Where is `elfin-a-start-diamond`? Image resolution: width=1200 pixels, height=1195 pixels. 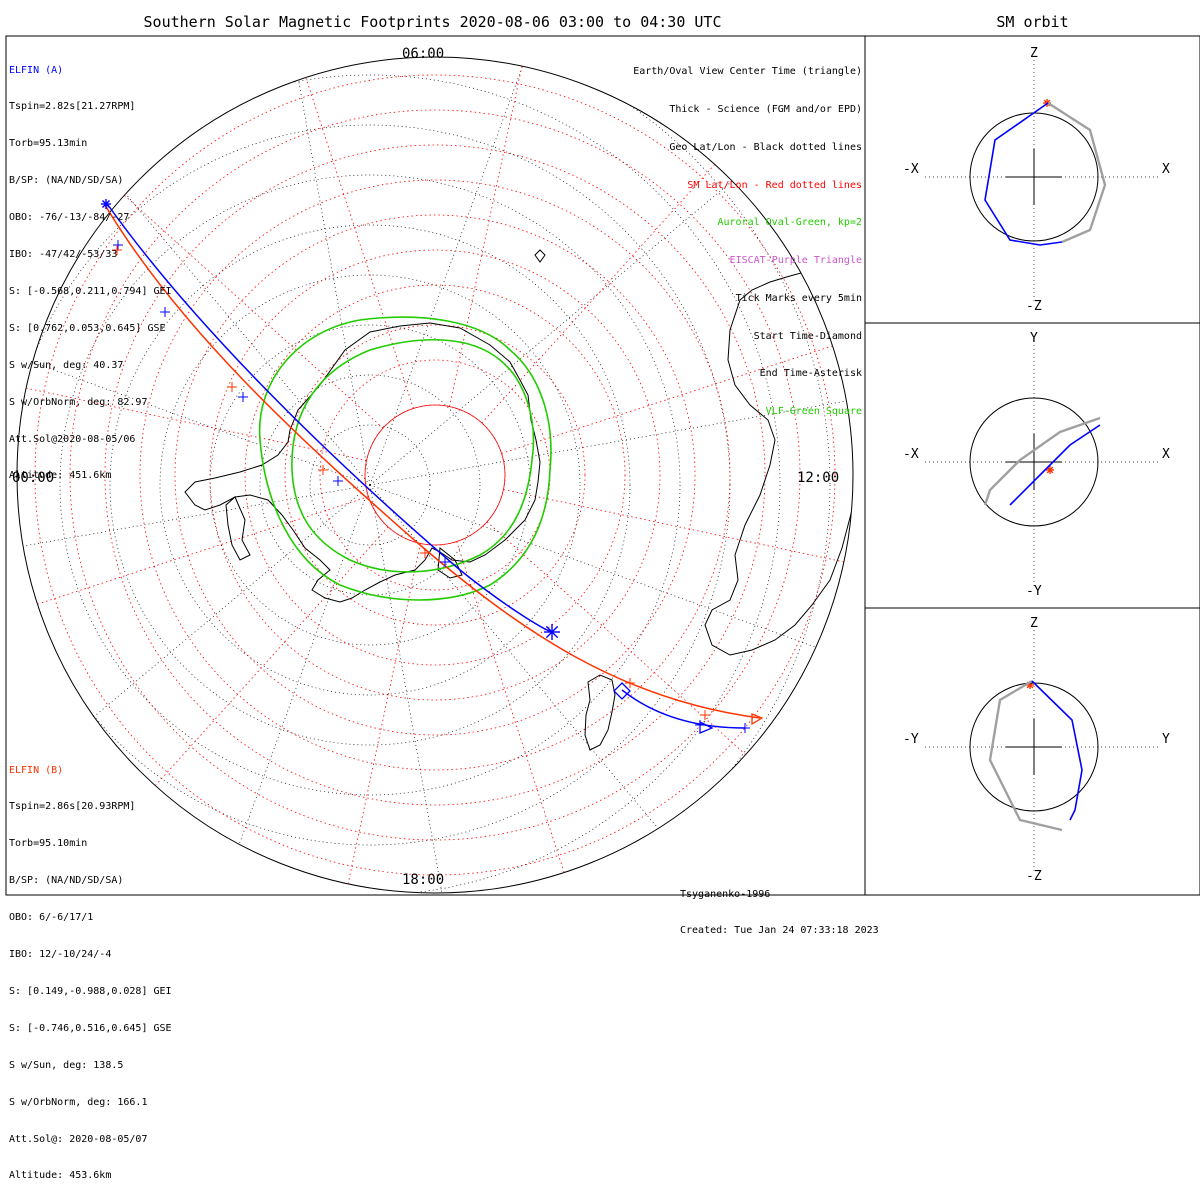 elfin-a-start-diamond is located at coordinates (622, 691).